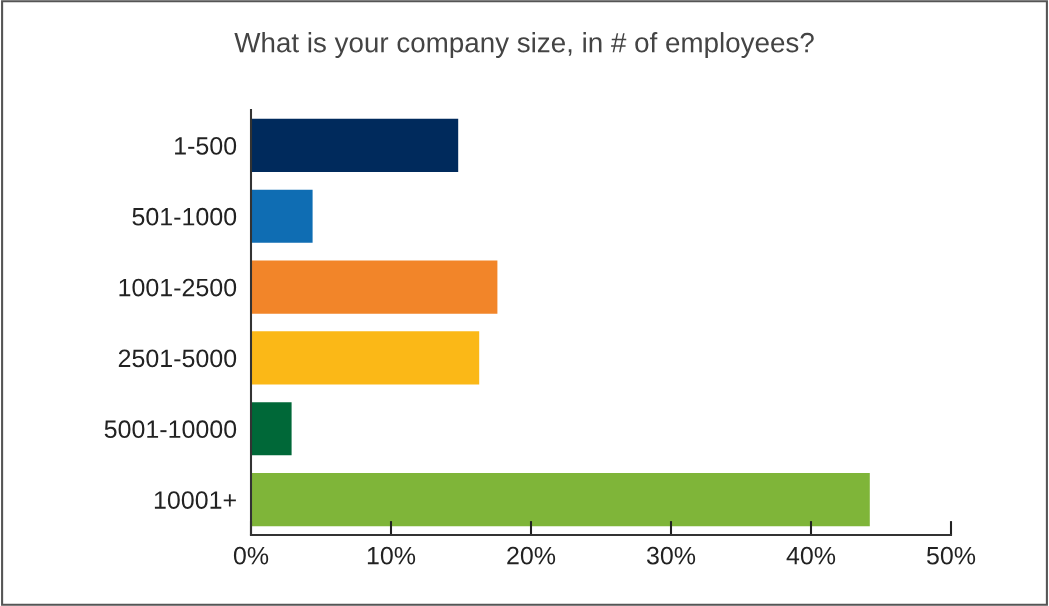 The height and width of the screenshot is (606, 1049). What do you see at coordinates (206, 146) in the screenshot?
I see `y-tick-label: 1-500` at bounding box center [206, 146].